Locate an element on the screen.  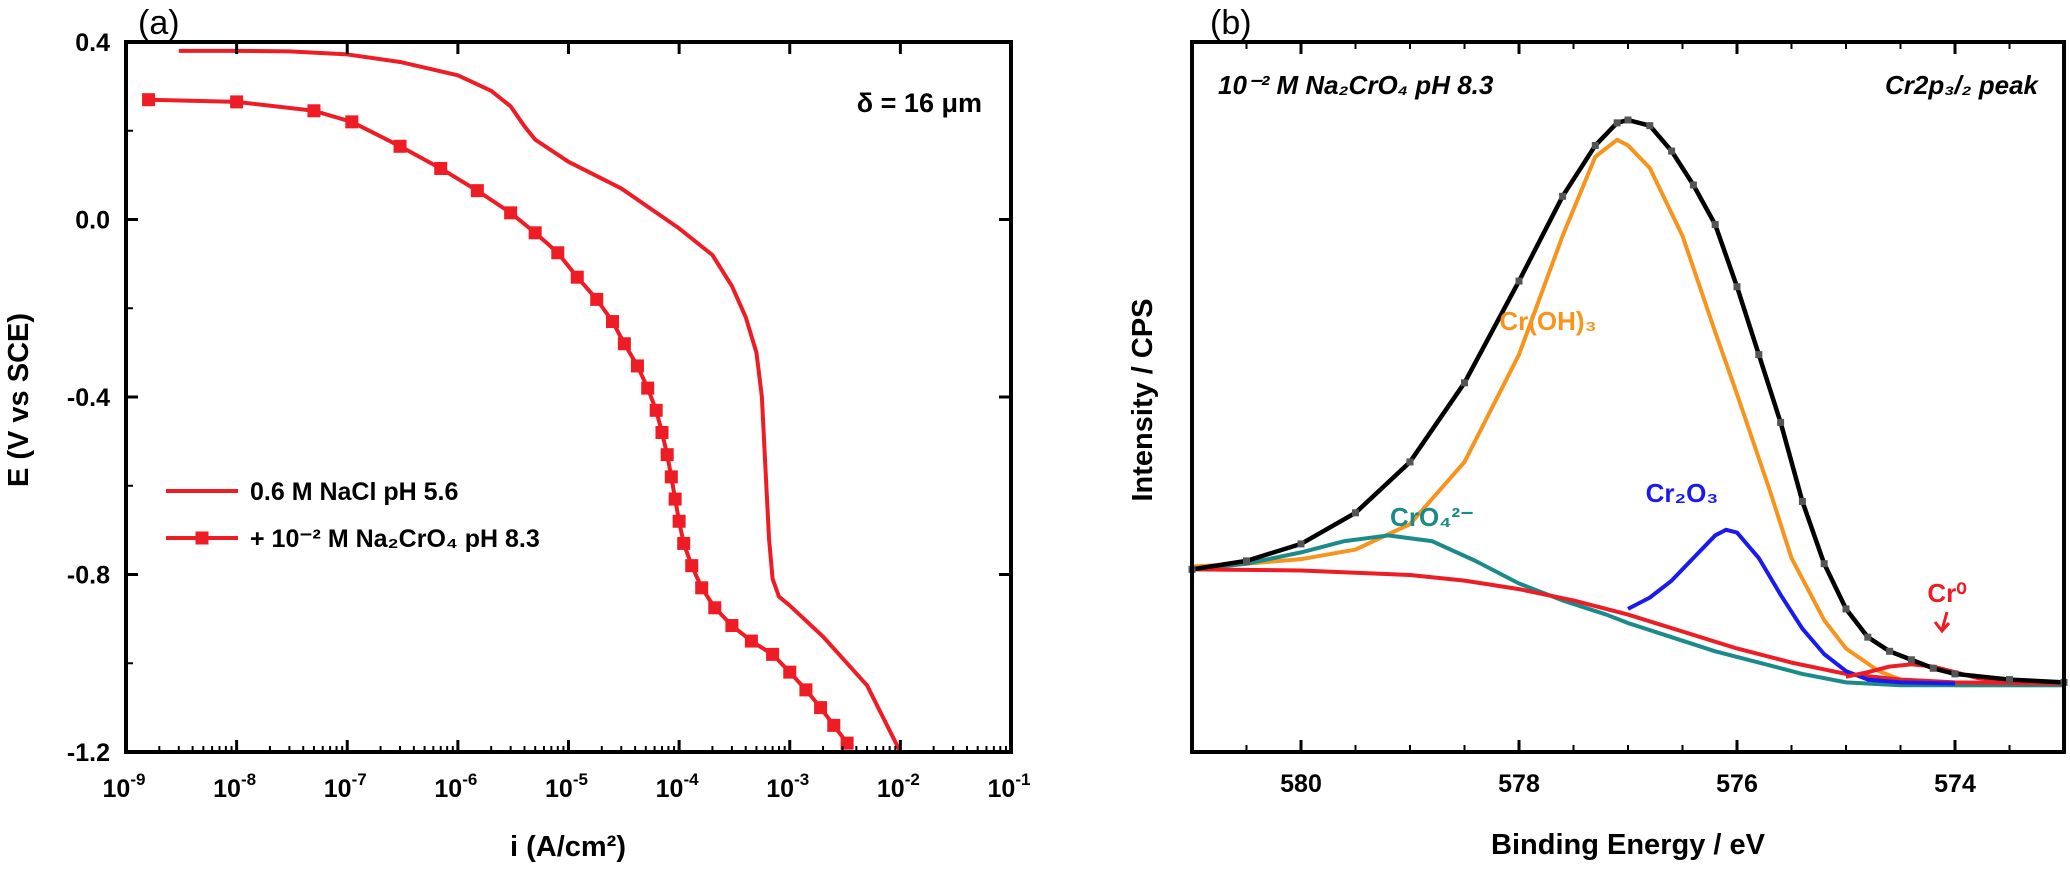
peak-labels-b: Cr(OH)₃ CrO₄²⁻ Cr₂O₃ Cr⁰ is located at coordinates (1678, 470).